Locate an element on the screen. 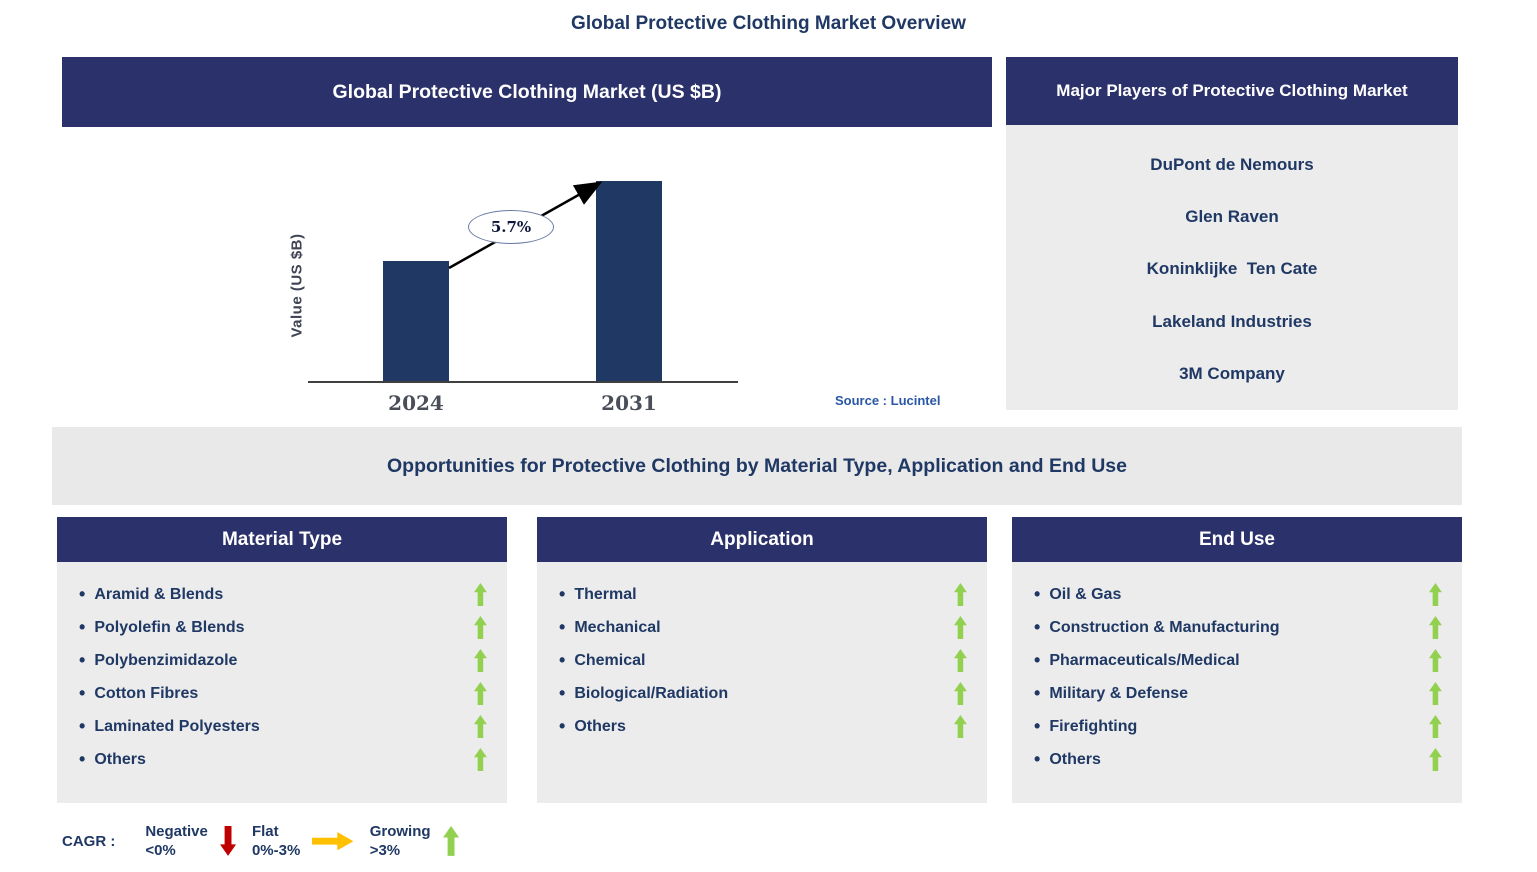 The height and width of the screenshot is (872, 1537). list-item-label: Pharmaceuticals/Medical is located at coordinates (1144, 660).